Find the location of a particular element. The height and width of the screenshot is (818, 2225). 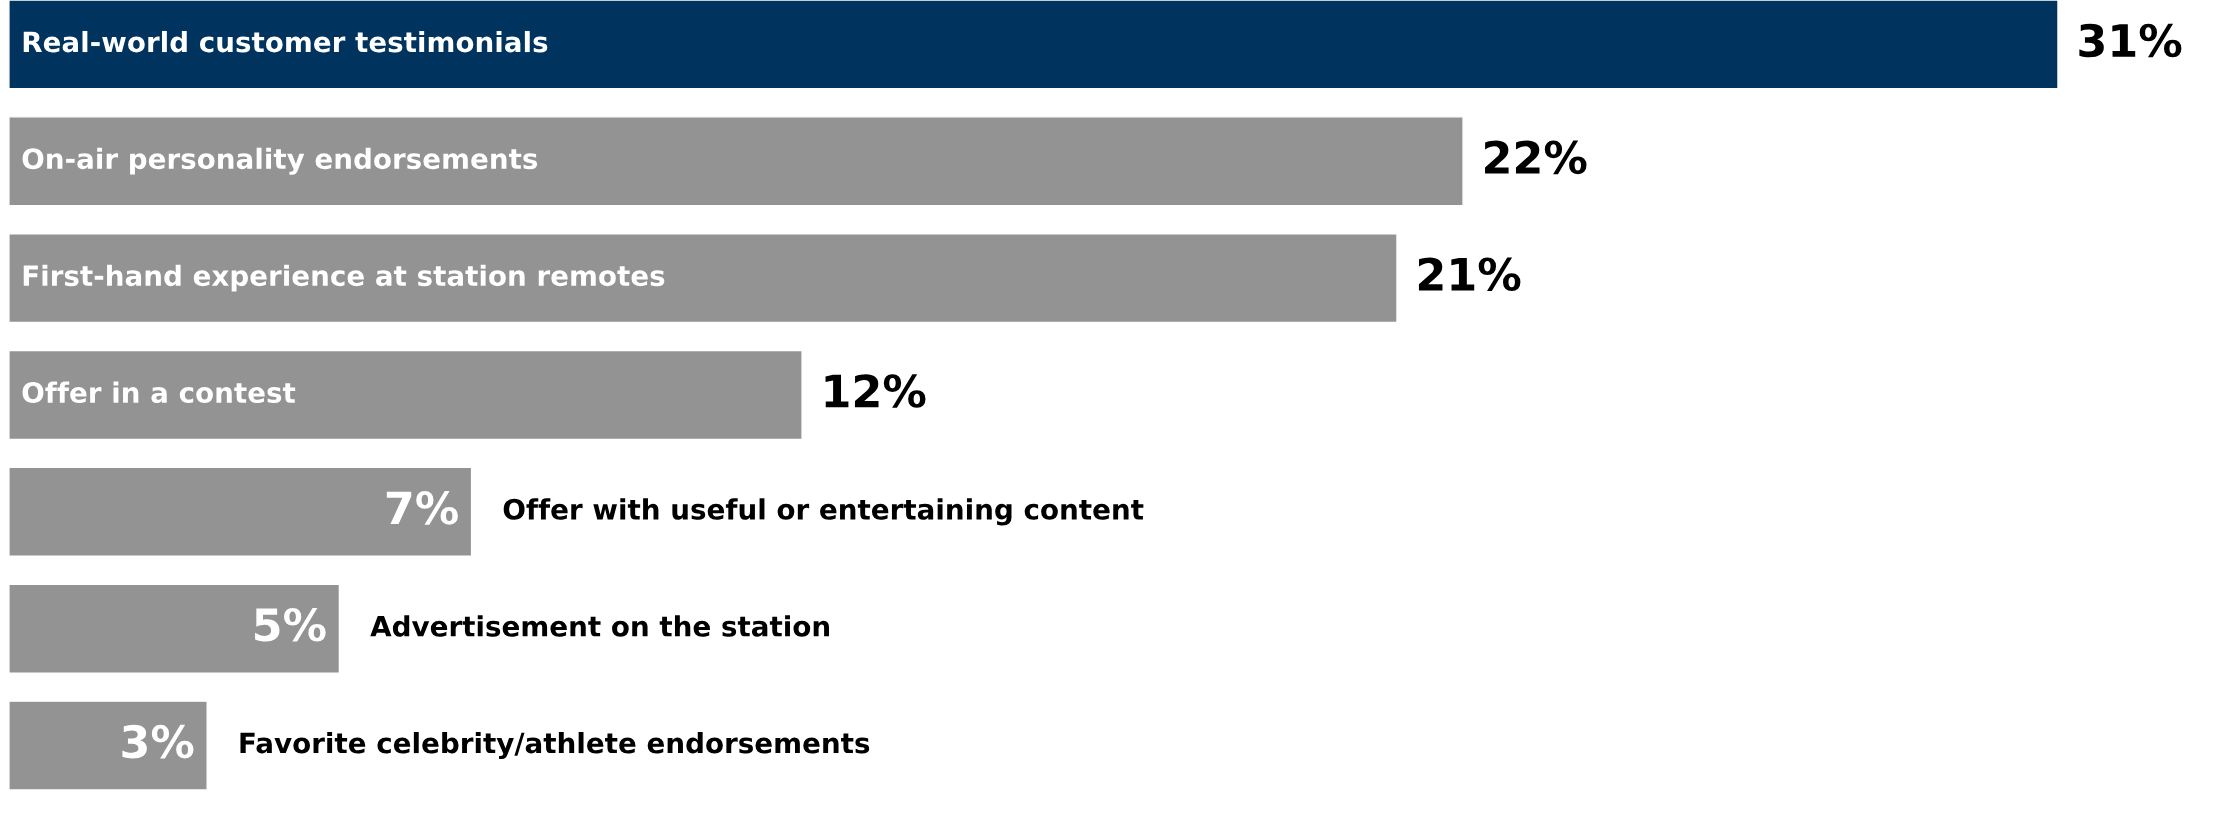

y-tick-label: On-air personality endorsements is located at coordinates (280, 161).